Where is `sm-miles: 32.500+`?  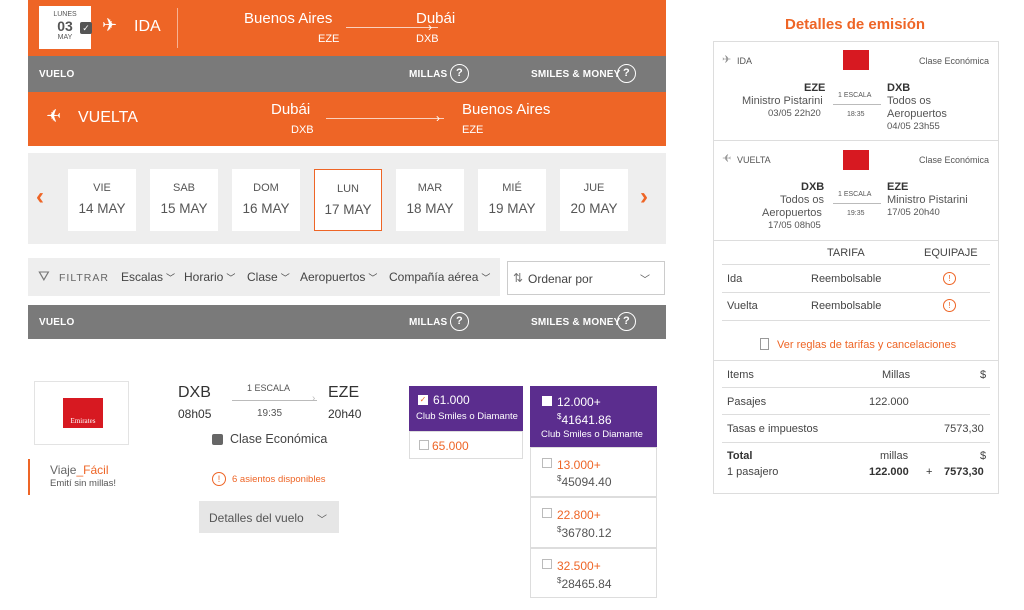 sm-miles: 32.500+ is located at coordinates (579, 566).